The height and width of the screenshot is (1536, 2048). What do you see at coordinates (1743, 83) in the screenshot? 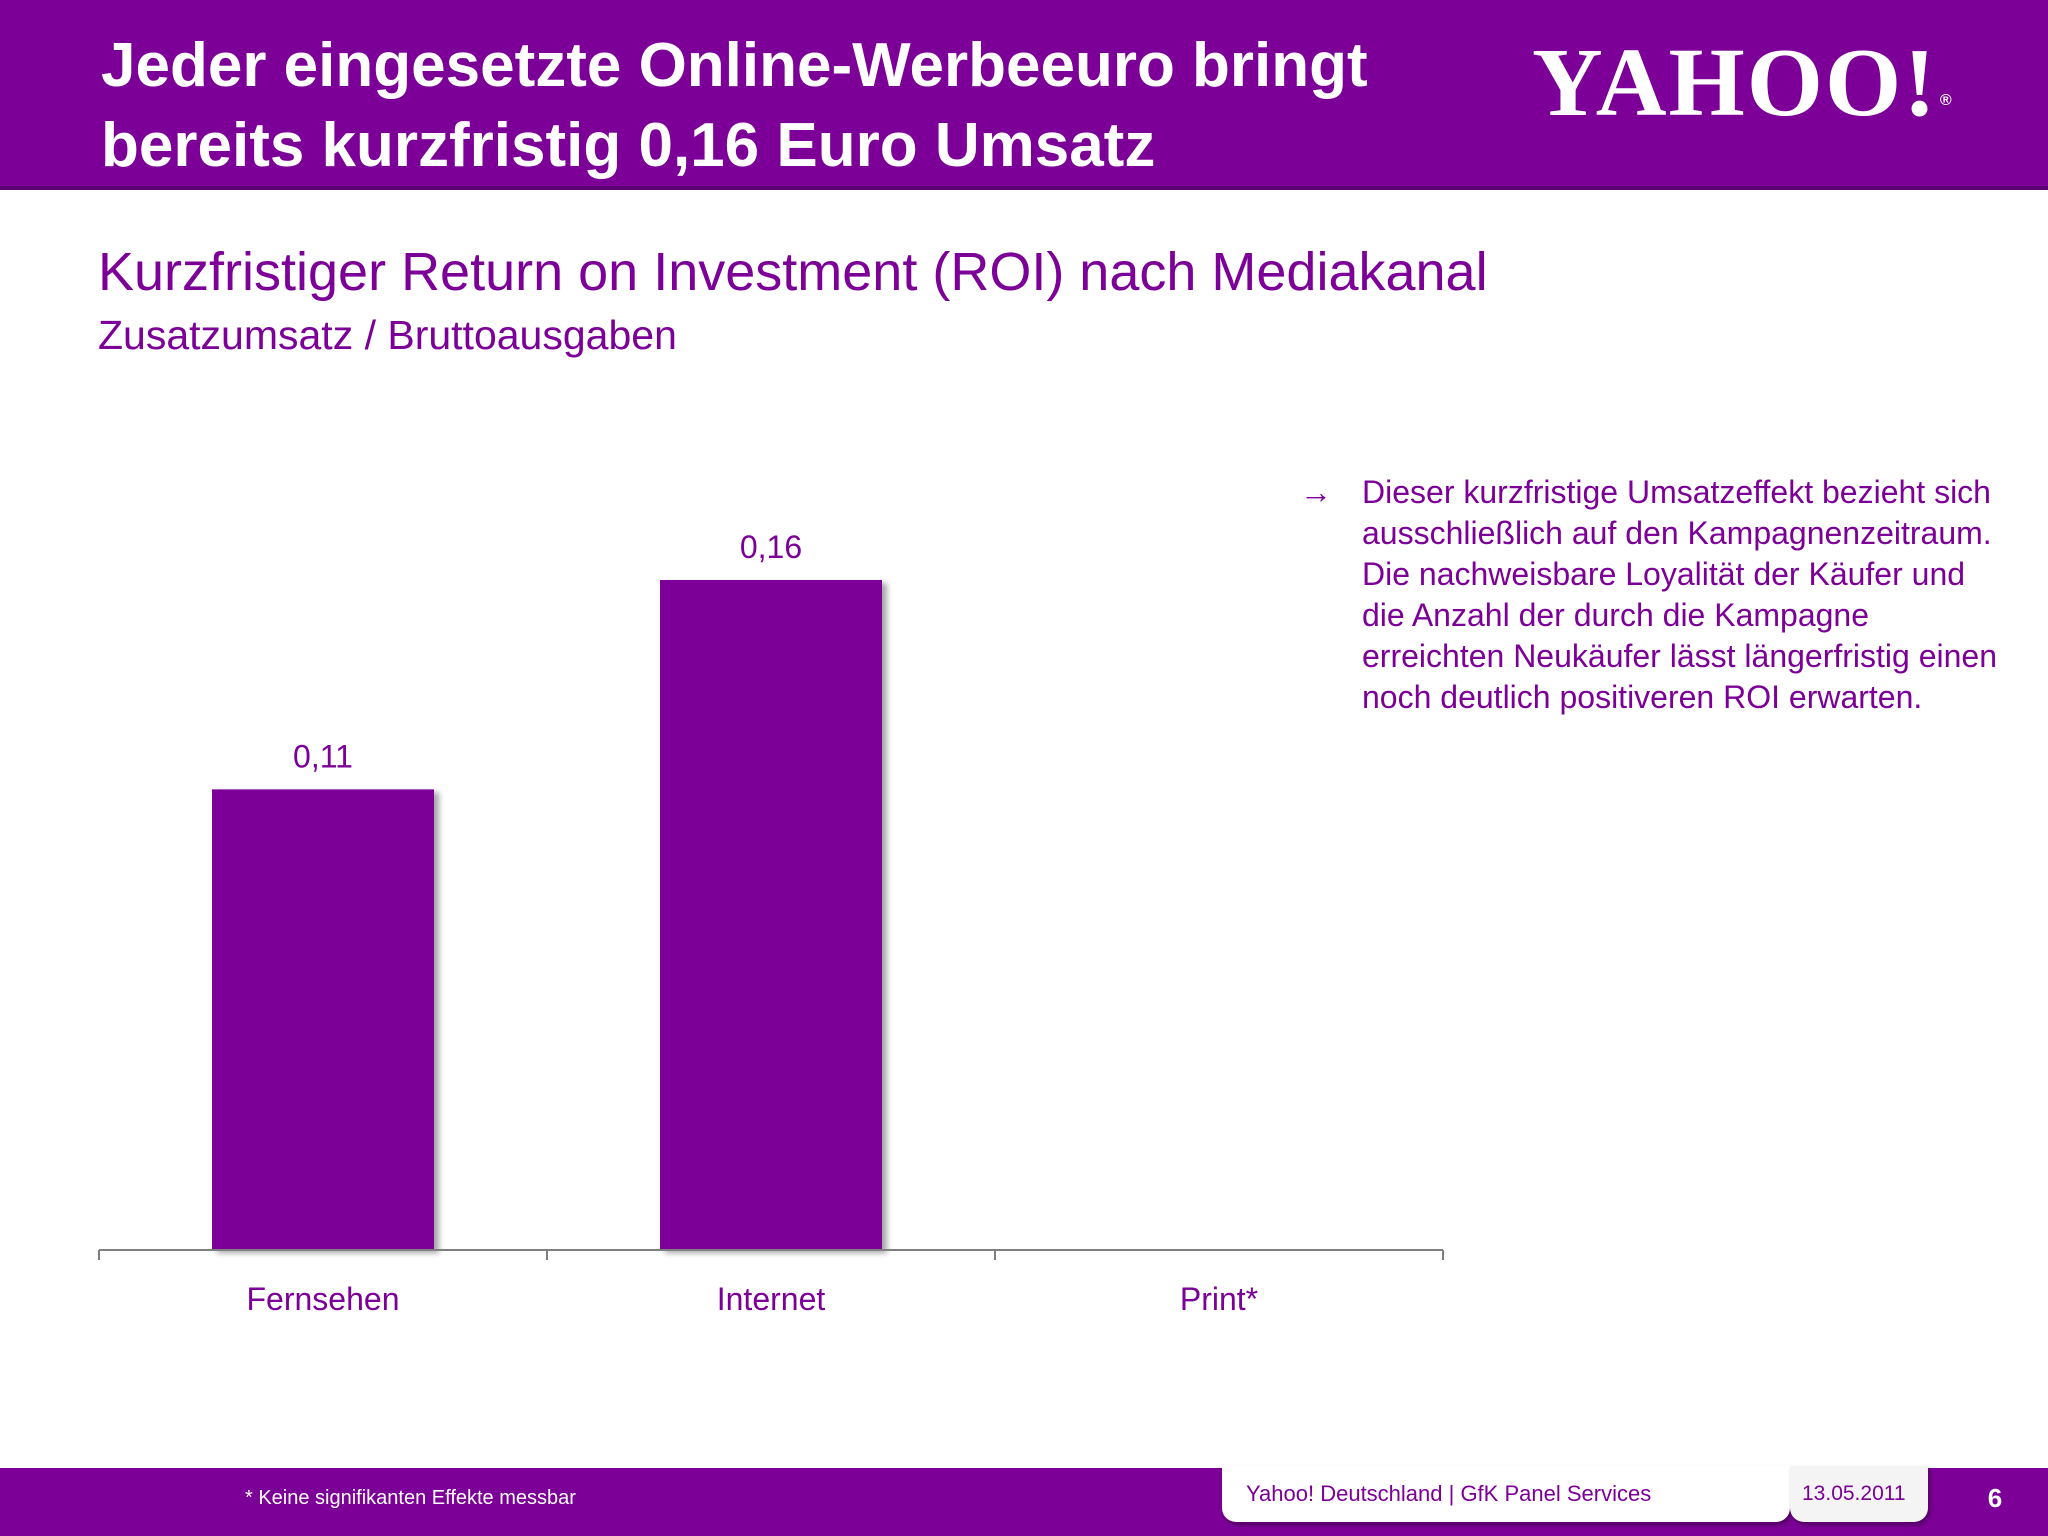
I see `yahoo-logo: YAHOO! ®` at bounding box center [1743, 83].